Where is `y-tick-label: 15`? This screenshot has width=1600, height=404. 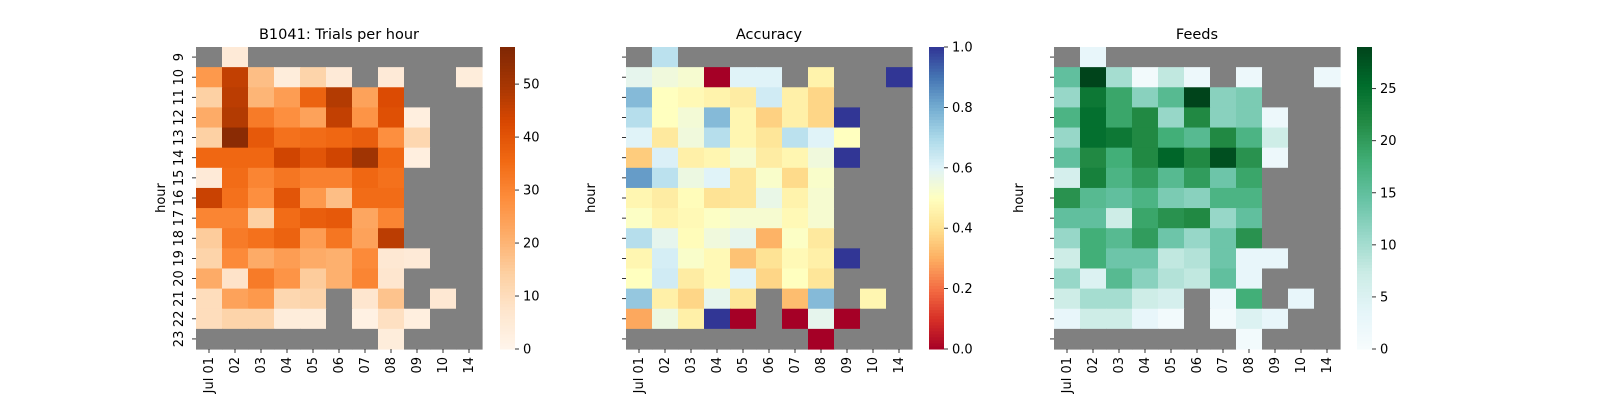
y-tick-label: 15 is located at coordinates (179, 178).